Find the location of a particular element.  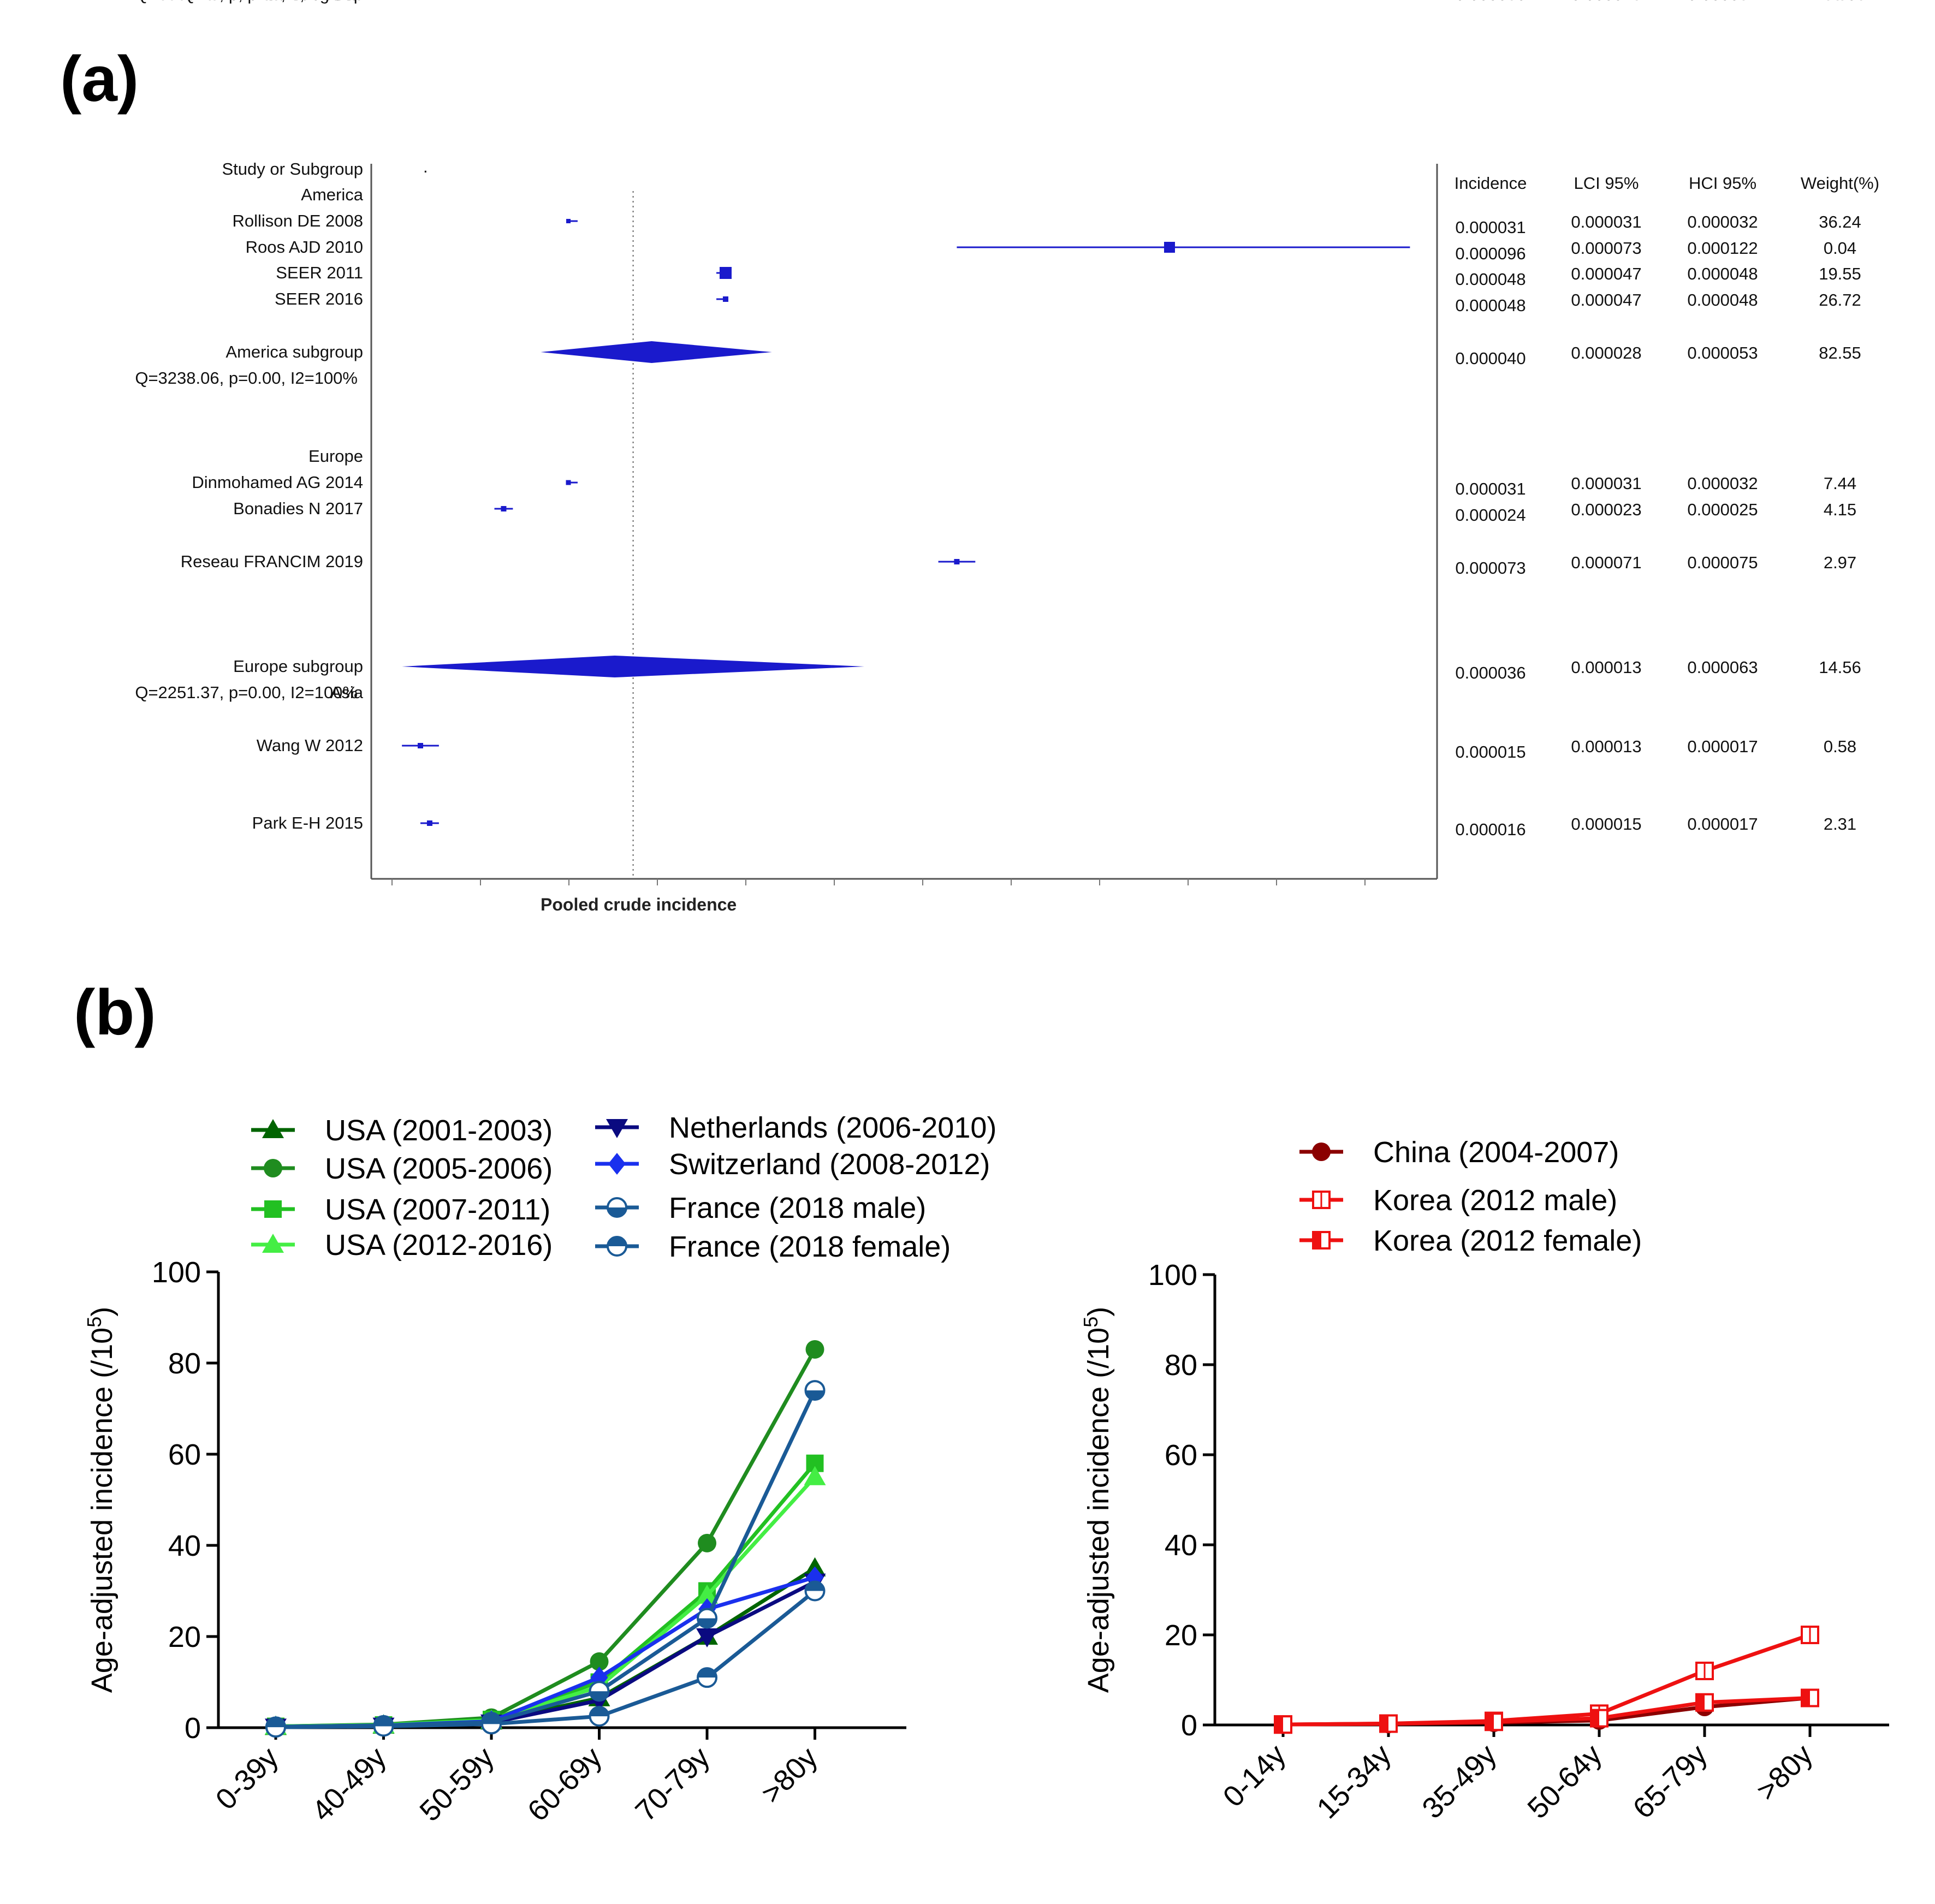

forest-hci-value: 0.000075 is located at coordinates (1722, 562).